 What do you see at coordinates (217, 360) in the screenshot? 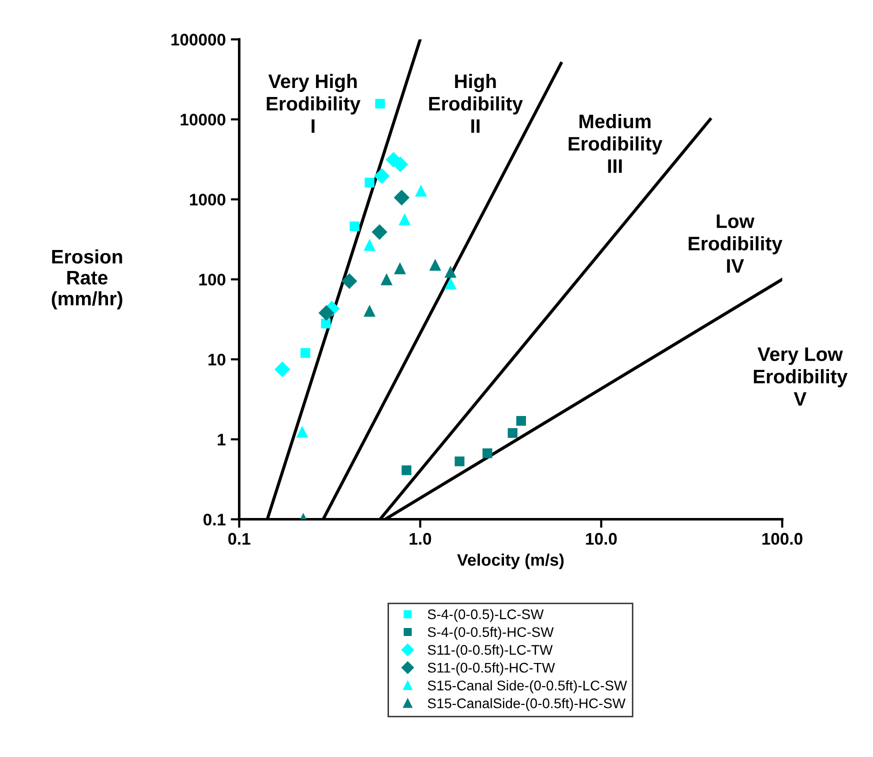
I see `y-tick-label: 10` at bounding box center [217, 360].